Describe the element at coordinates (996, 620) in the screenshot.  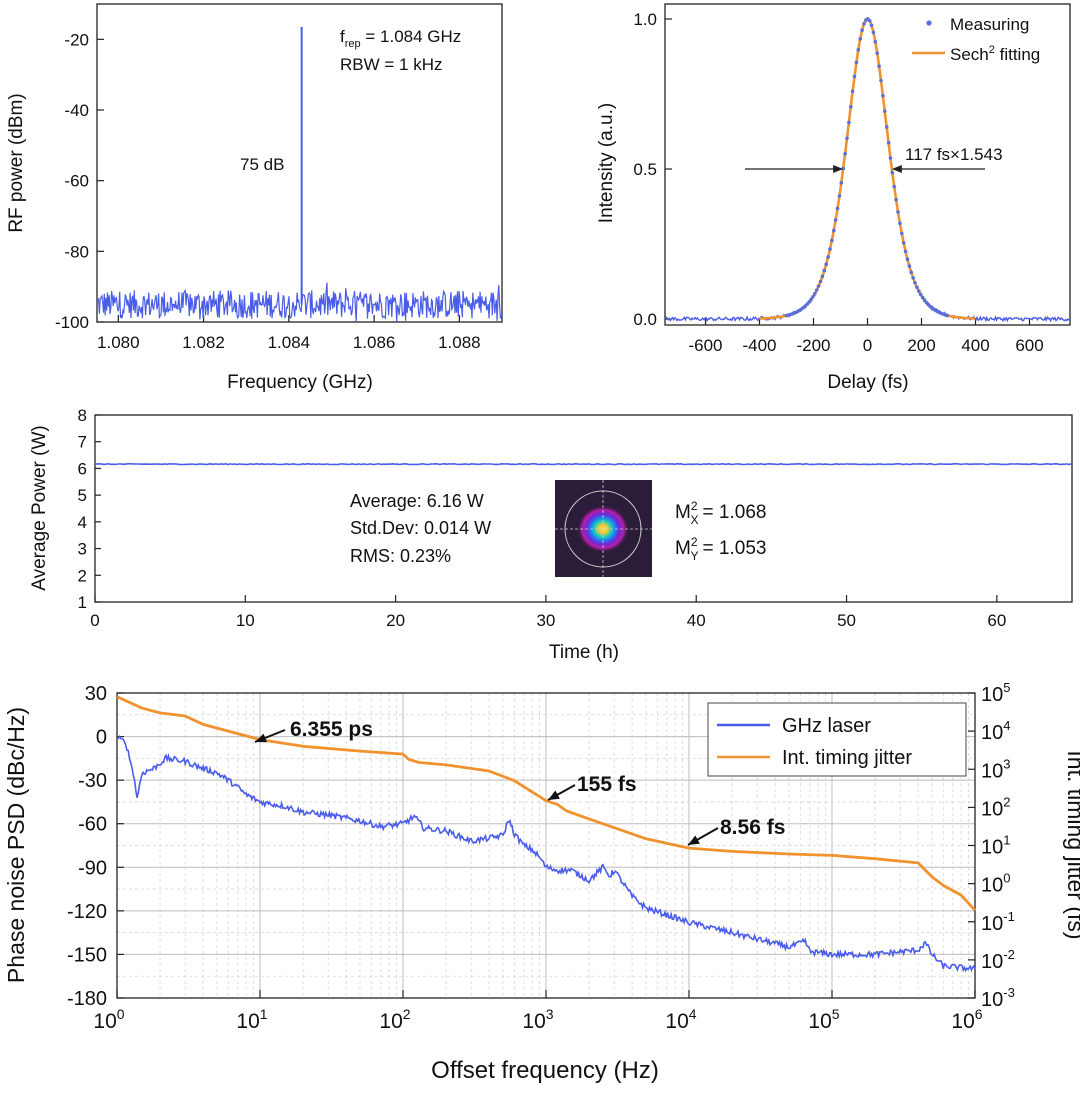
I see `power-x-tick-label: 60` at that location.